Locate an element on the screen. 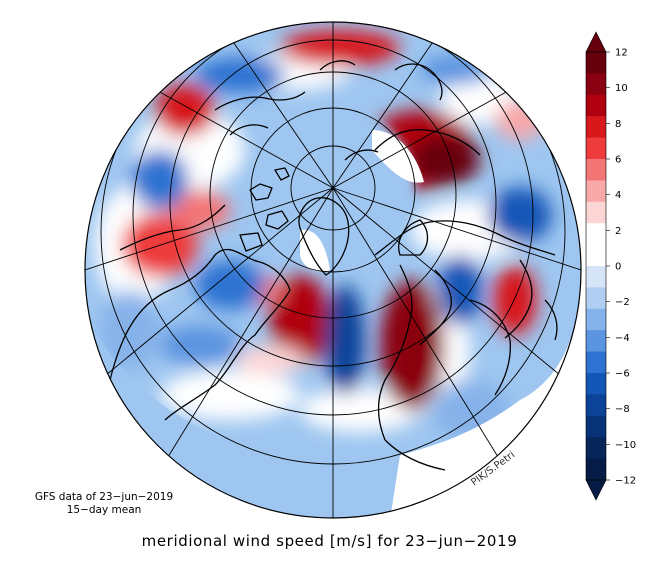 Image resolution: width=659 pixels, height=577 pixels. colorbar-tick-label: −12 is located at coordinates (625, 481).